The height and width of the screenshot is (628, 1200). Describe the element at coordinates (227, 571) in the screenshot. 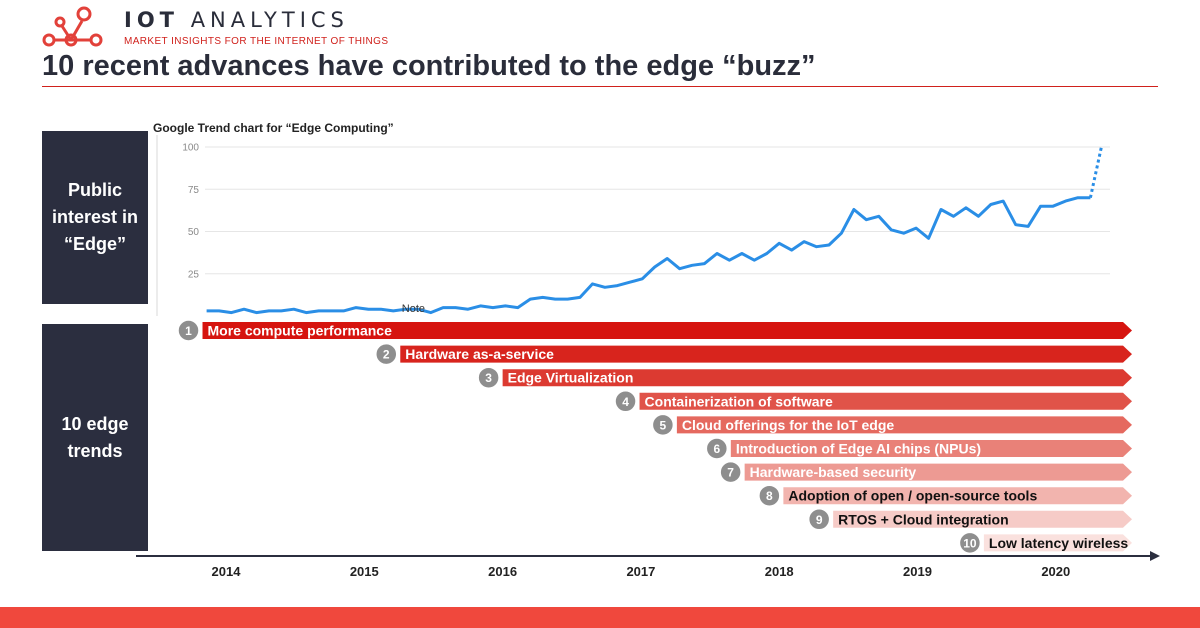

I see `x-tick-label: 2014` at that location.